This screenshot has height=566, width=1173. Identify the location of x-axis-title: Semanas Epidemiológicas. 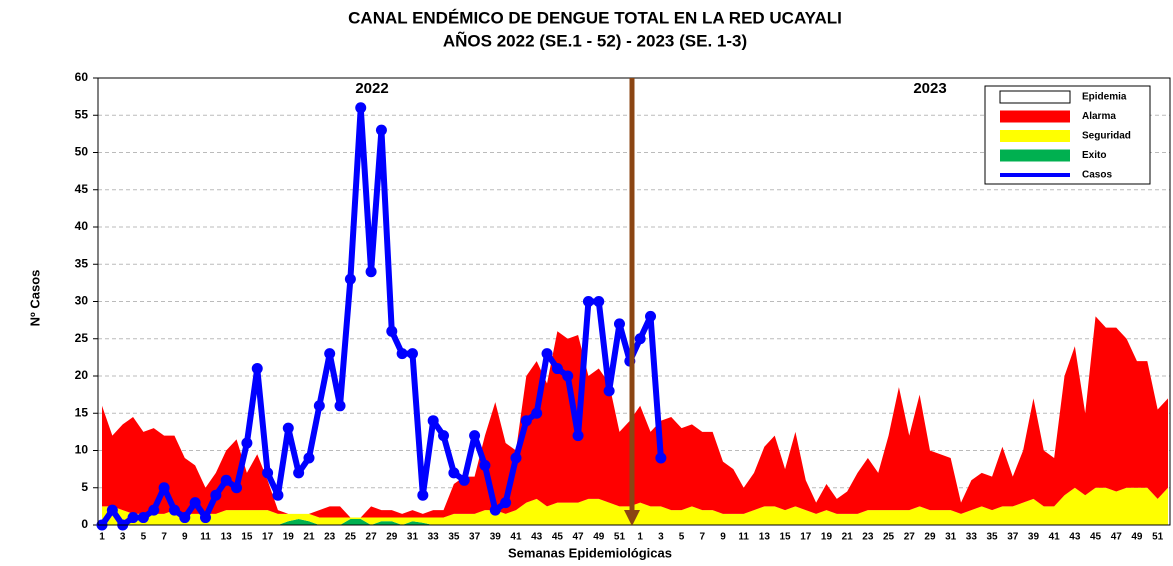
(590, 552).